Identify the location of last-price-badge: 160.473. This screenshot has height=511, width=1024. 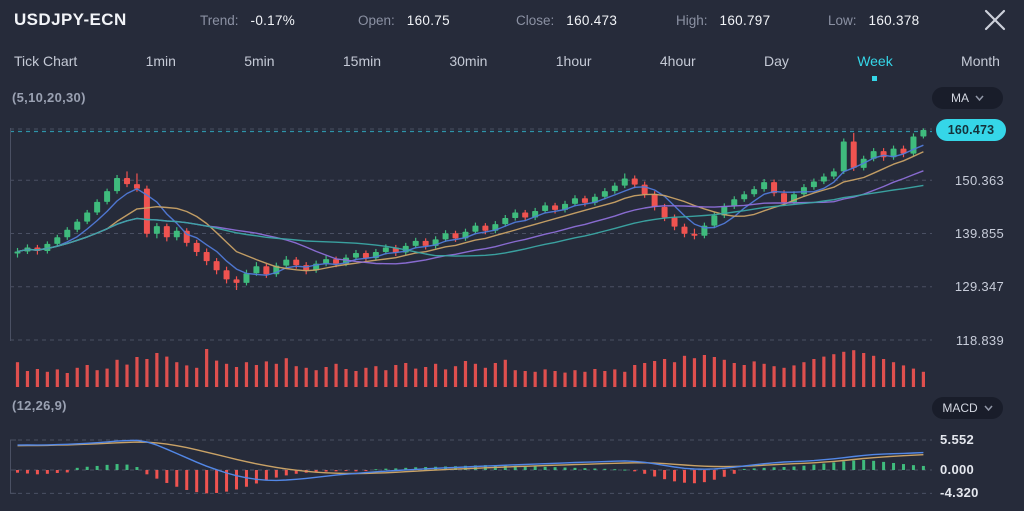
(971, 130).